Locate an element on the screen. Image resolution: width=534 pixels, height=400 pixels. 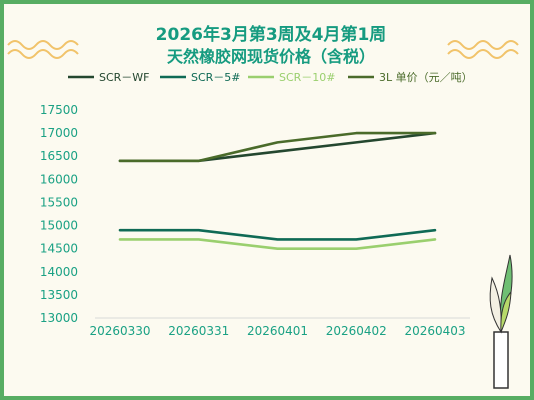
y-tick-label: 16000 is located at coordinates (59, 179).